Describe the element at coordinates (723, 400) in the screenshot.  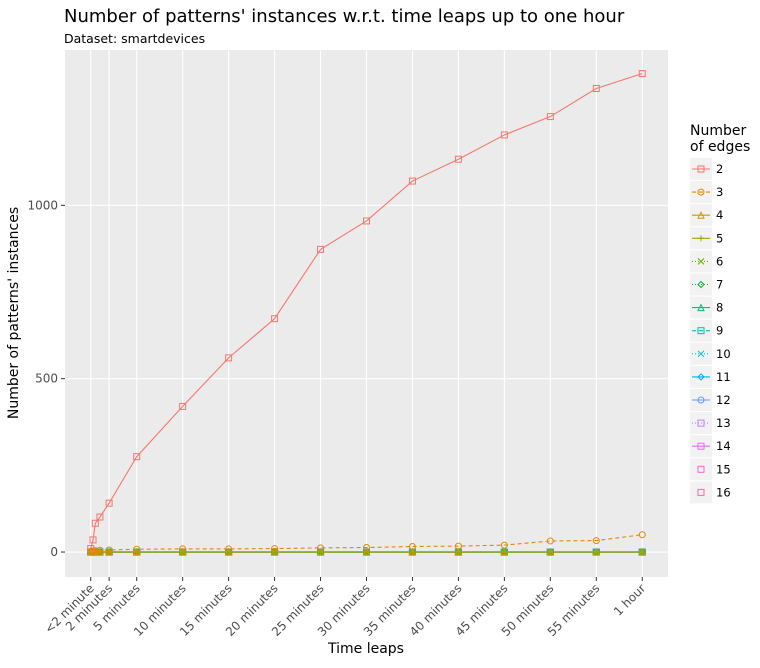
I see `legend-label: 12` at that location.